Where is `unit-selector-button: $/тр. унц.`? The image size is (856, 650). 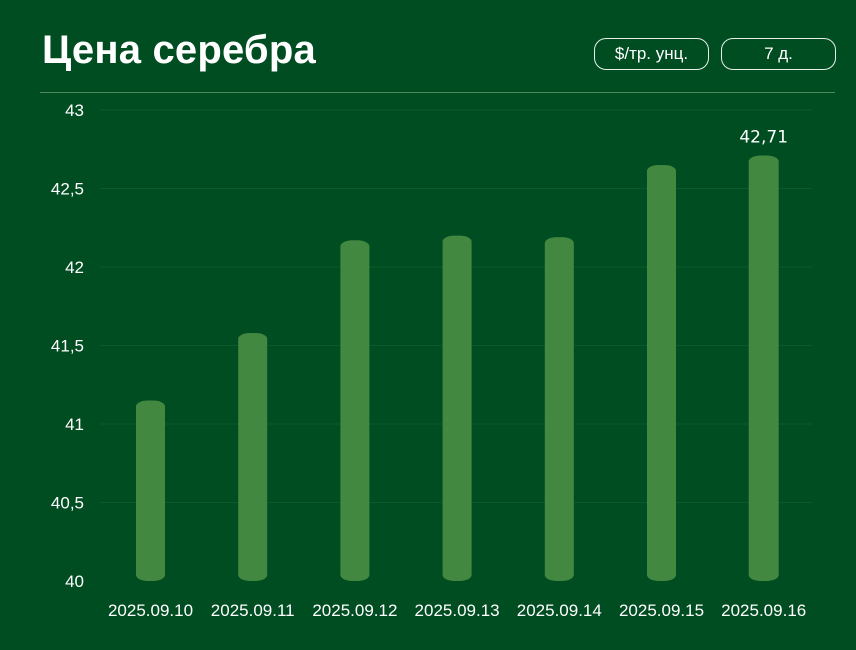
unit-selector-button: $/тр. унц. is located at coordinates (651, 54).